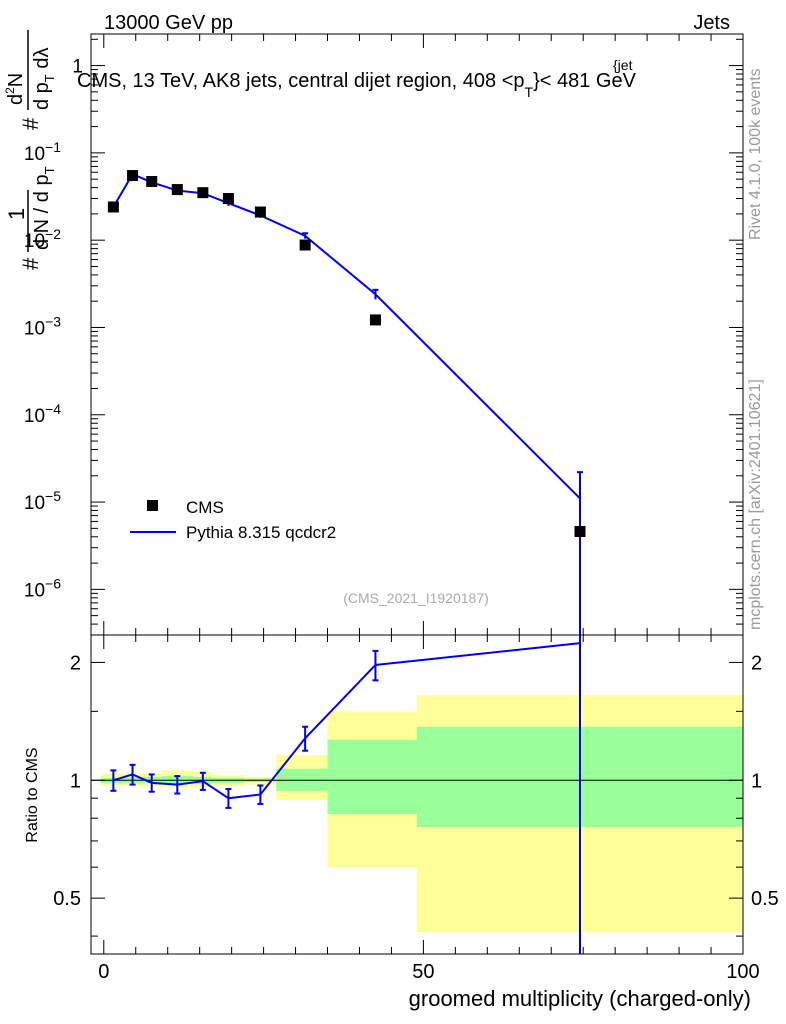 The width and height of the screenshot is (786, 1024). What do you see at coordinates (32, 794) in the screenshot?
I see `ratio-y-axis-label: Ratio to CMS` at bounding box center [32, 794].